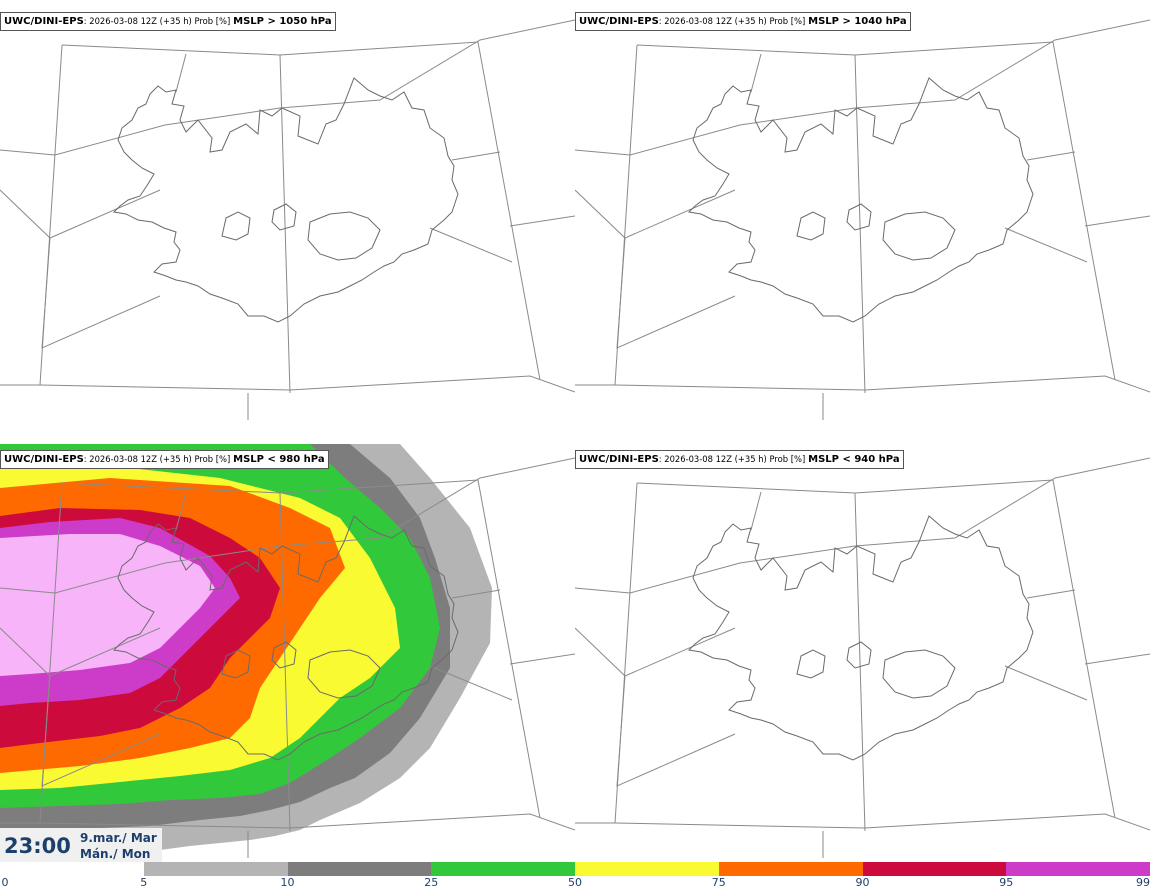 The width and height of the screenshot is (1150, 891). I want to click on valid-date-line-1: 9.mar./ Mar, so click(118, 838).